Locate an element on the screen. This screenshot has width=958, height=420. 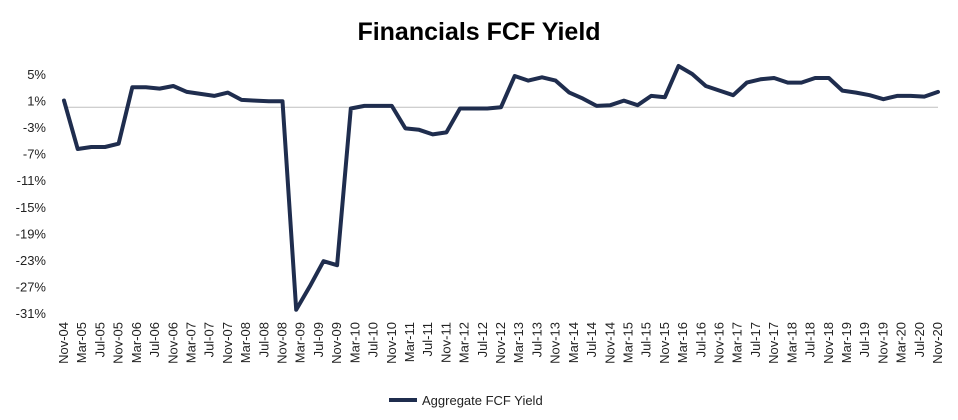
legend-label: Aggregate FCF Yield is located at coordinates (482, 400).